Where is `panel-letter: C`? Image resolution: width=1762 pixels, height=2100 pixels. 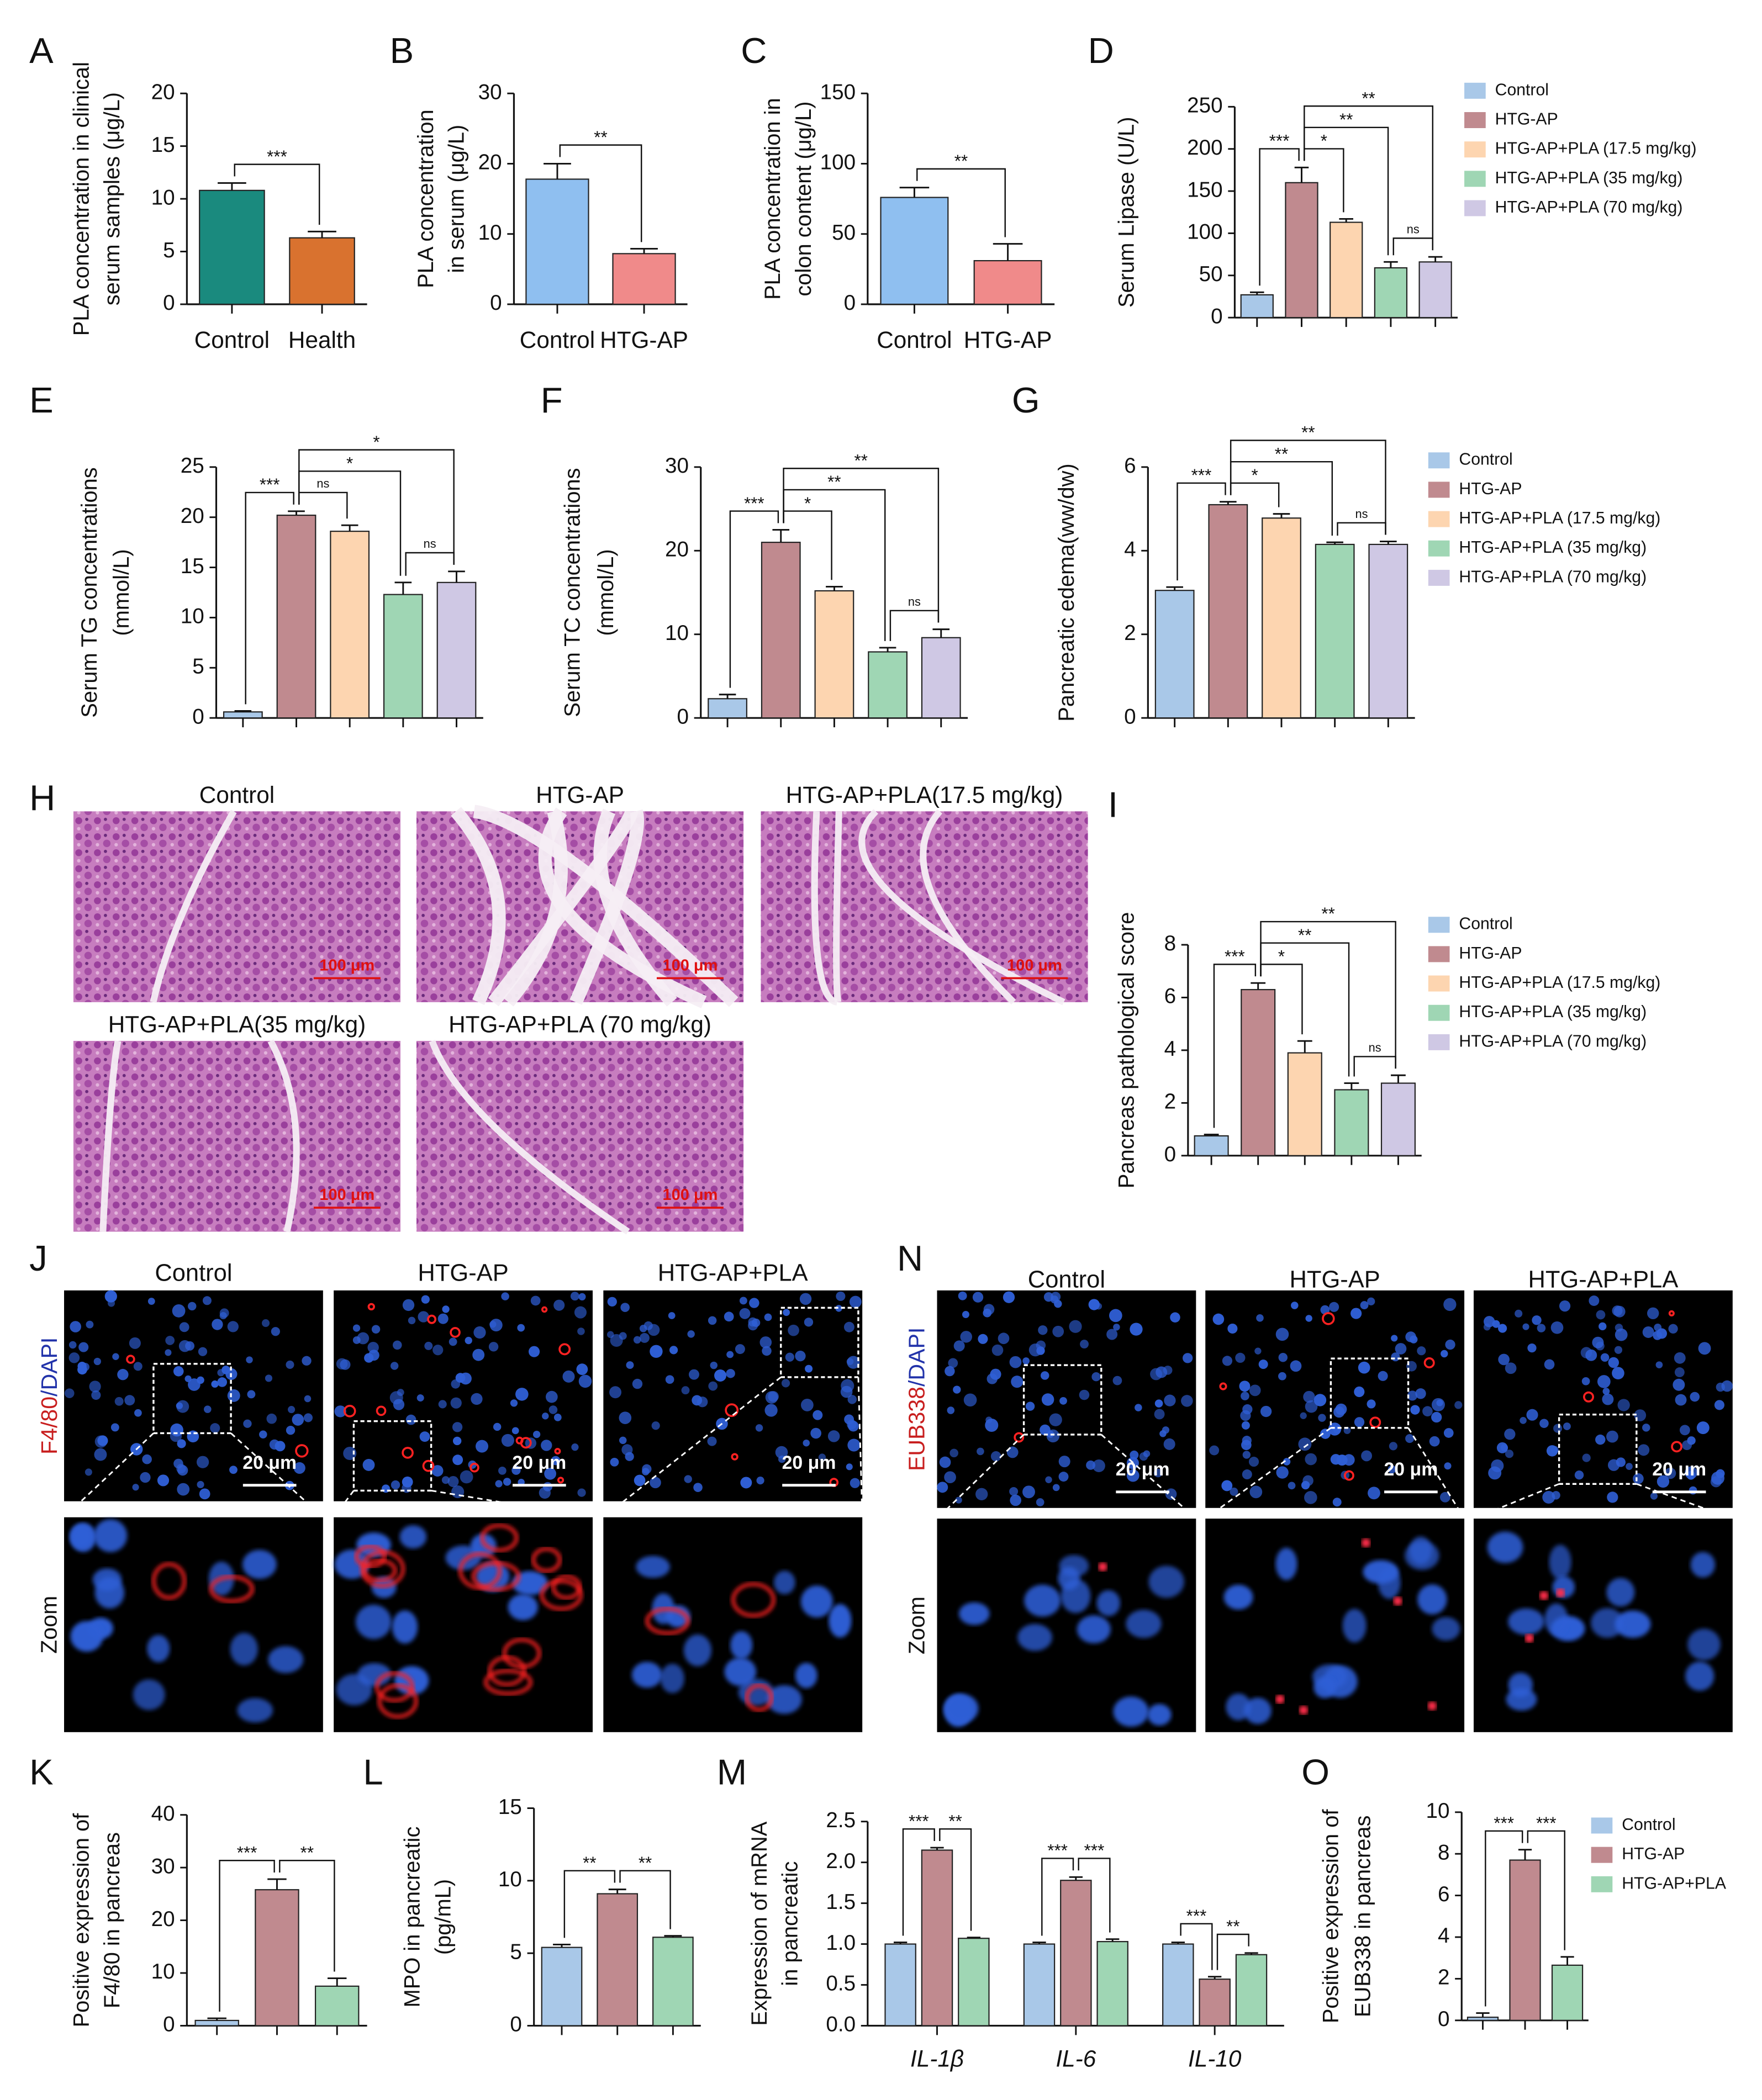
panel-letter: C is located at coordinates (754, 50).